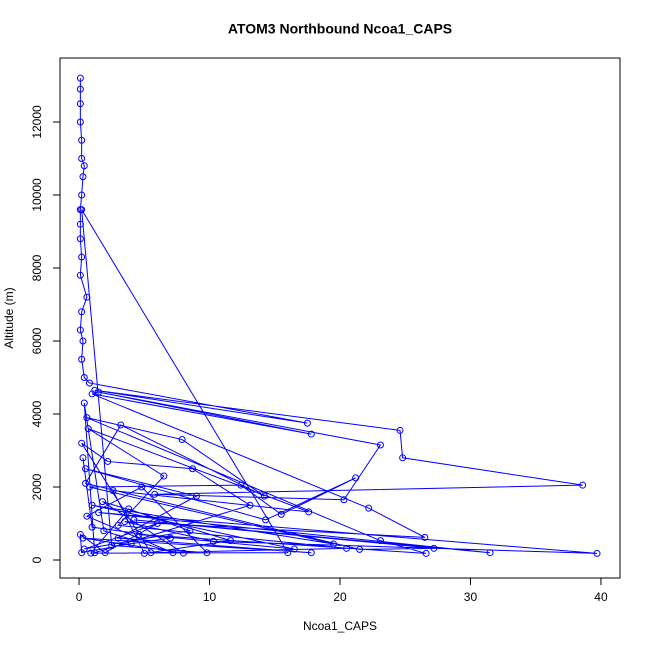  Describe the element at coordinates (601, 597) in the screenshot. I see `x-tick-label: 40` at that location.